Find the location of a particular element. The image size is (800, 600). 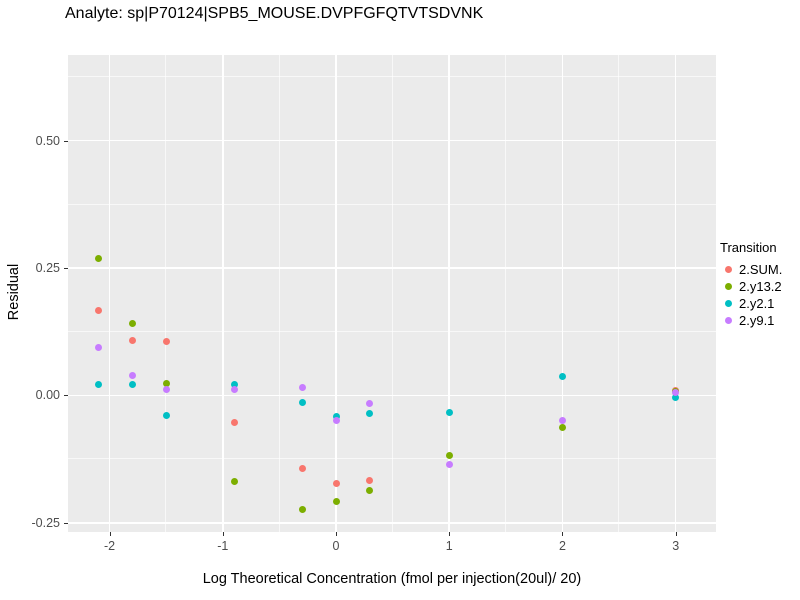

x-tick-label: 3 is located at coordinates (676, 546).